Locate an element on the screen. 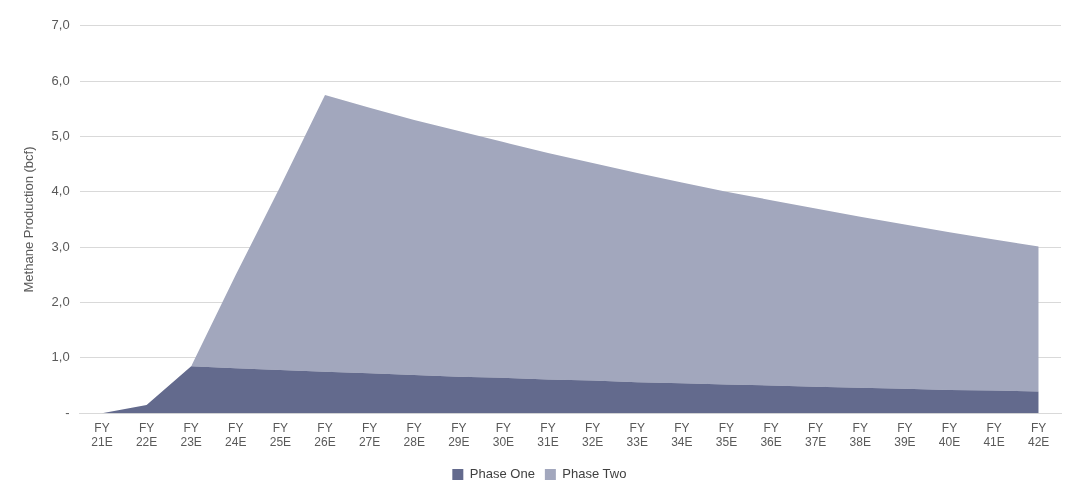 This screenshot has height=504, width=1079. x-tick-label: FY 25E is located at coordinates (280, 435).